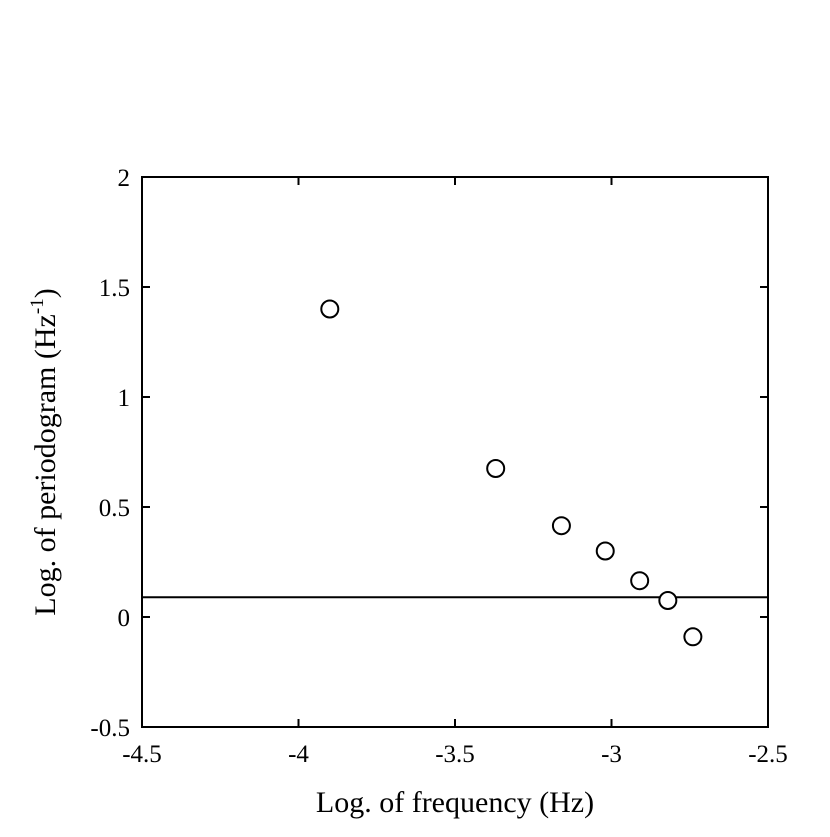 The image size is (830, 837). I want to click on x-tick-label: -3.5, so click(455, 754).